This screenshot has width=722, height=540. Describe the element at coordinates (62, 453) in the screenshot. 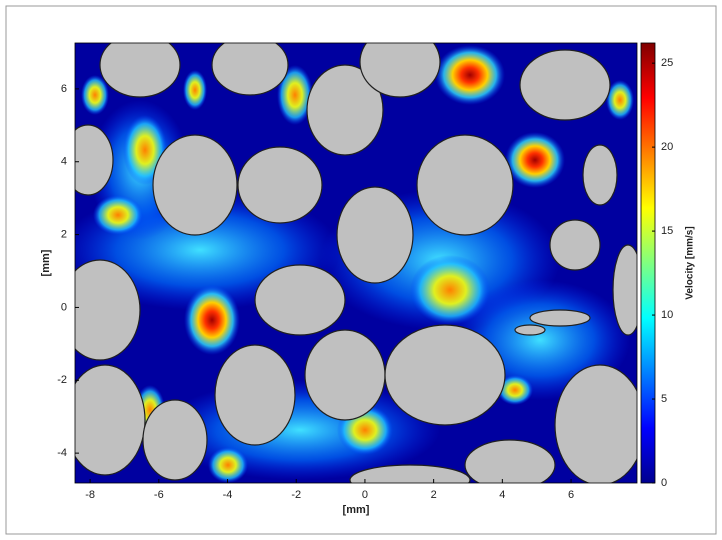

I see `y-tick-label: -4` at that location.